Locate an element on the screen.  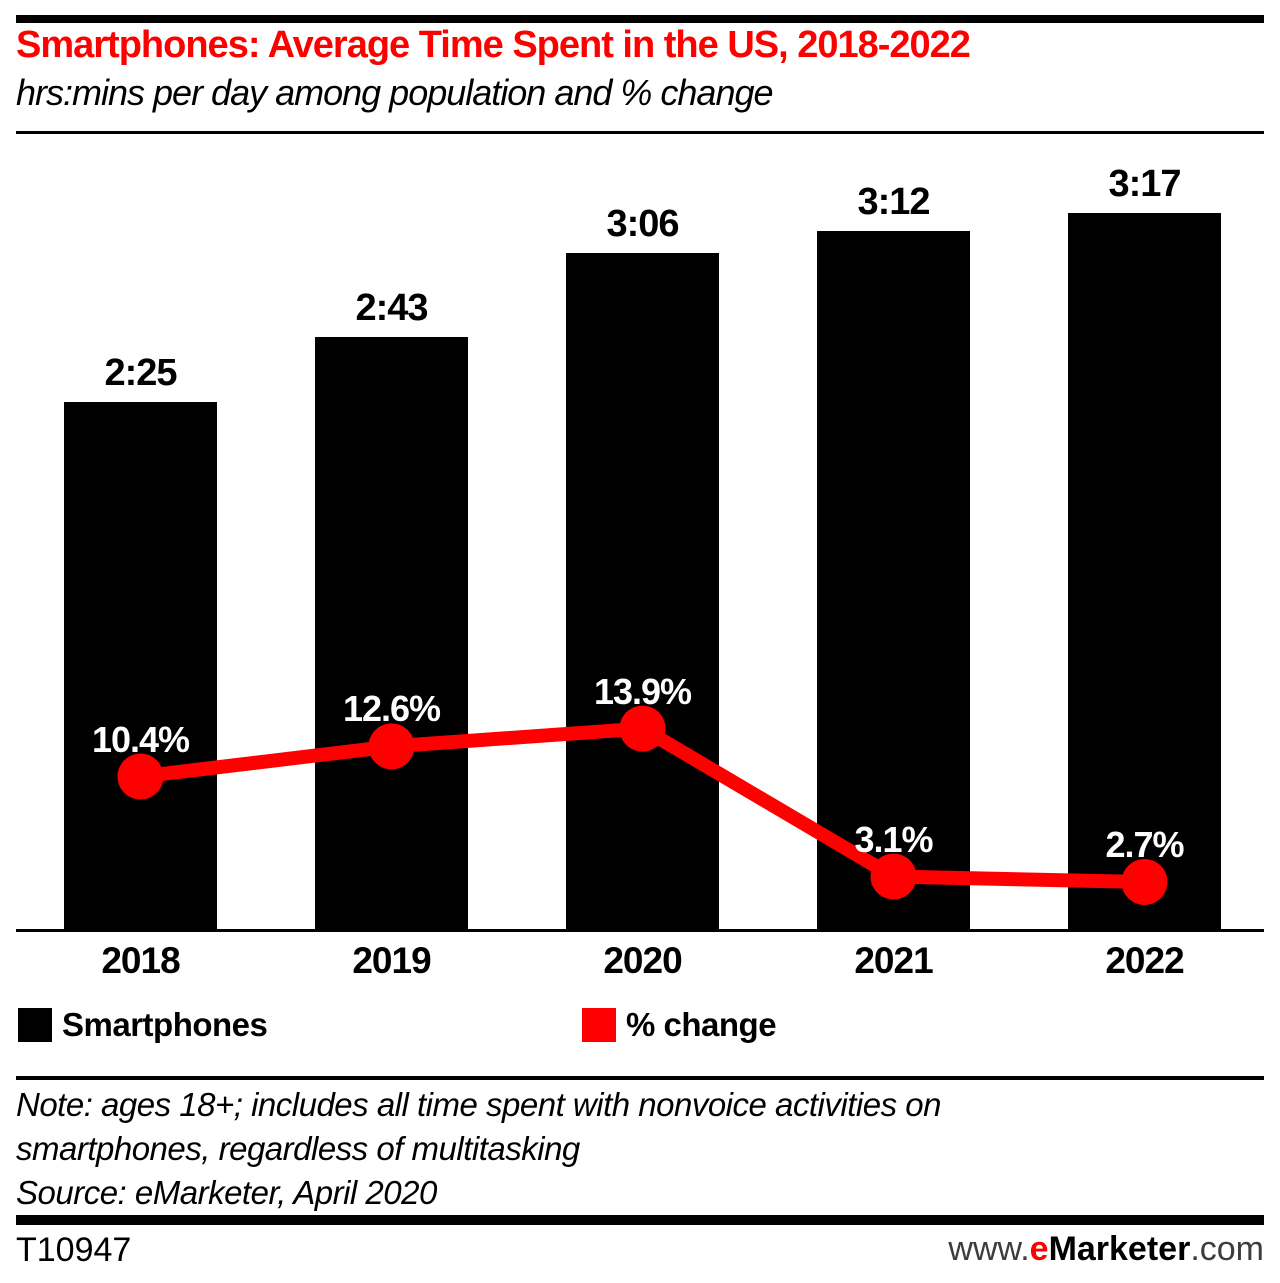
chart-id: T10947 is located at coordinates (74, 1250).